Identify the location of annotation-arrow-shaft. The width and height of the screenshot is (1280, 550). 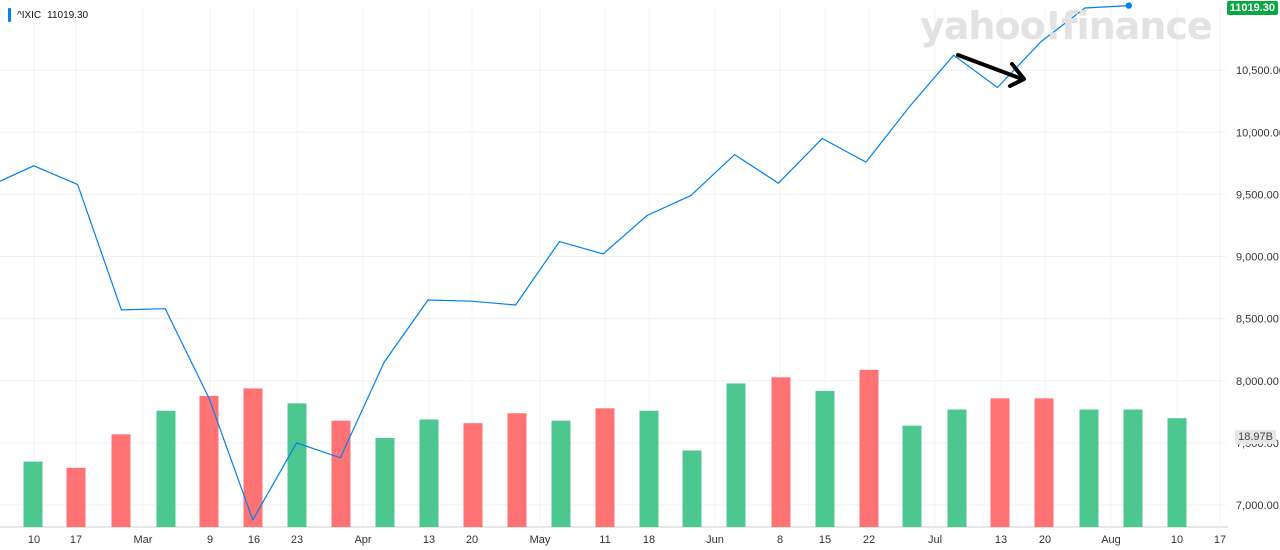
(990, 67).